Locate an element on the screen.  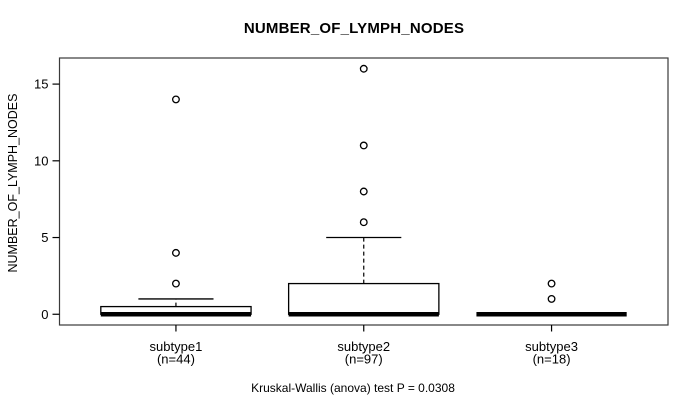
y-tick-label: 15 is located at coordinates (41, 84).